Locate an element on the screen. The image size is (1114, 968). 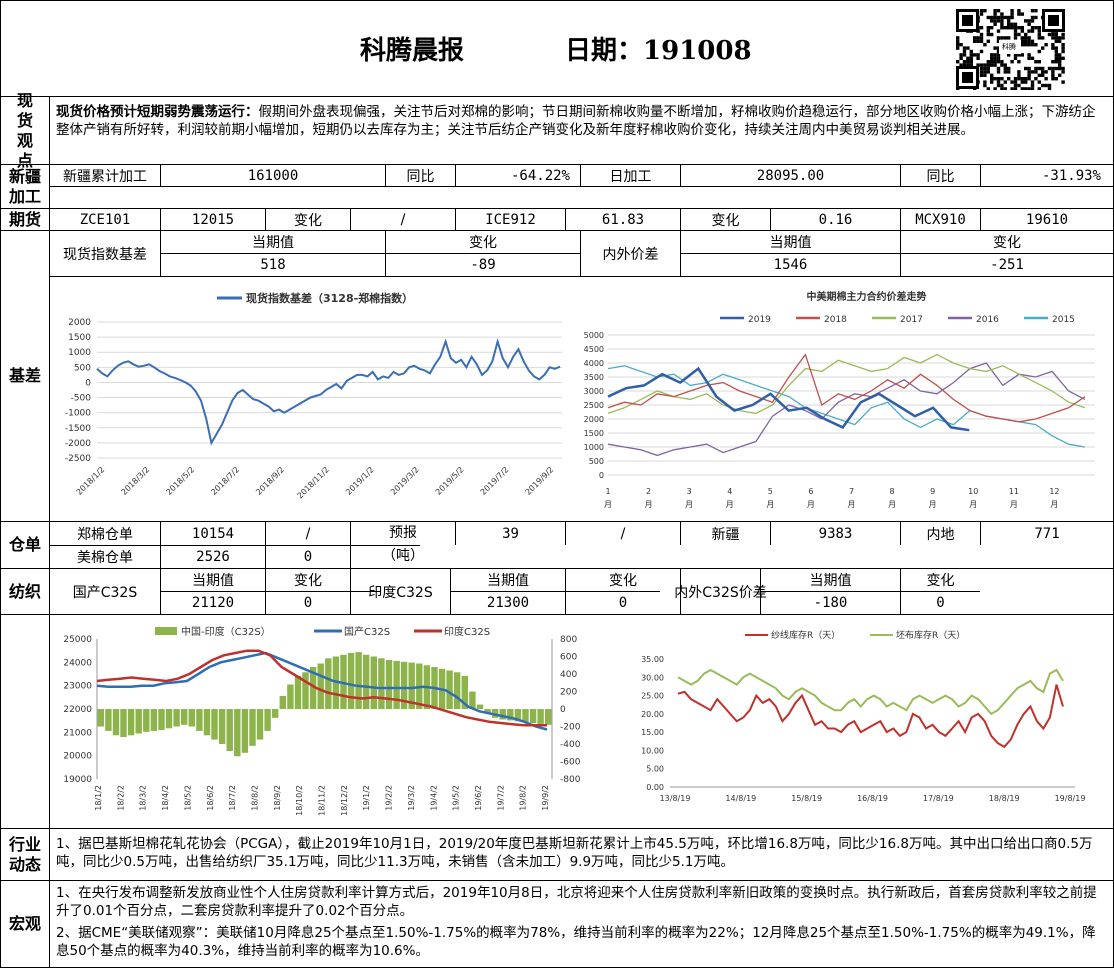
legend-label-2019: 2019 is located at coordinates (759, 320).